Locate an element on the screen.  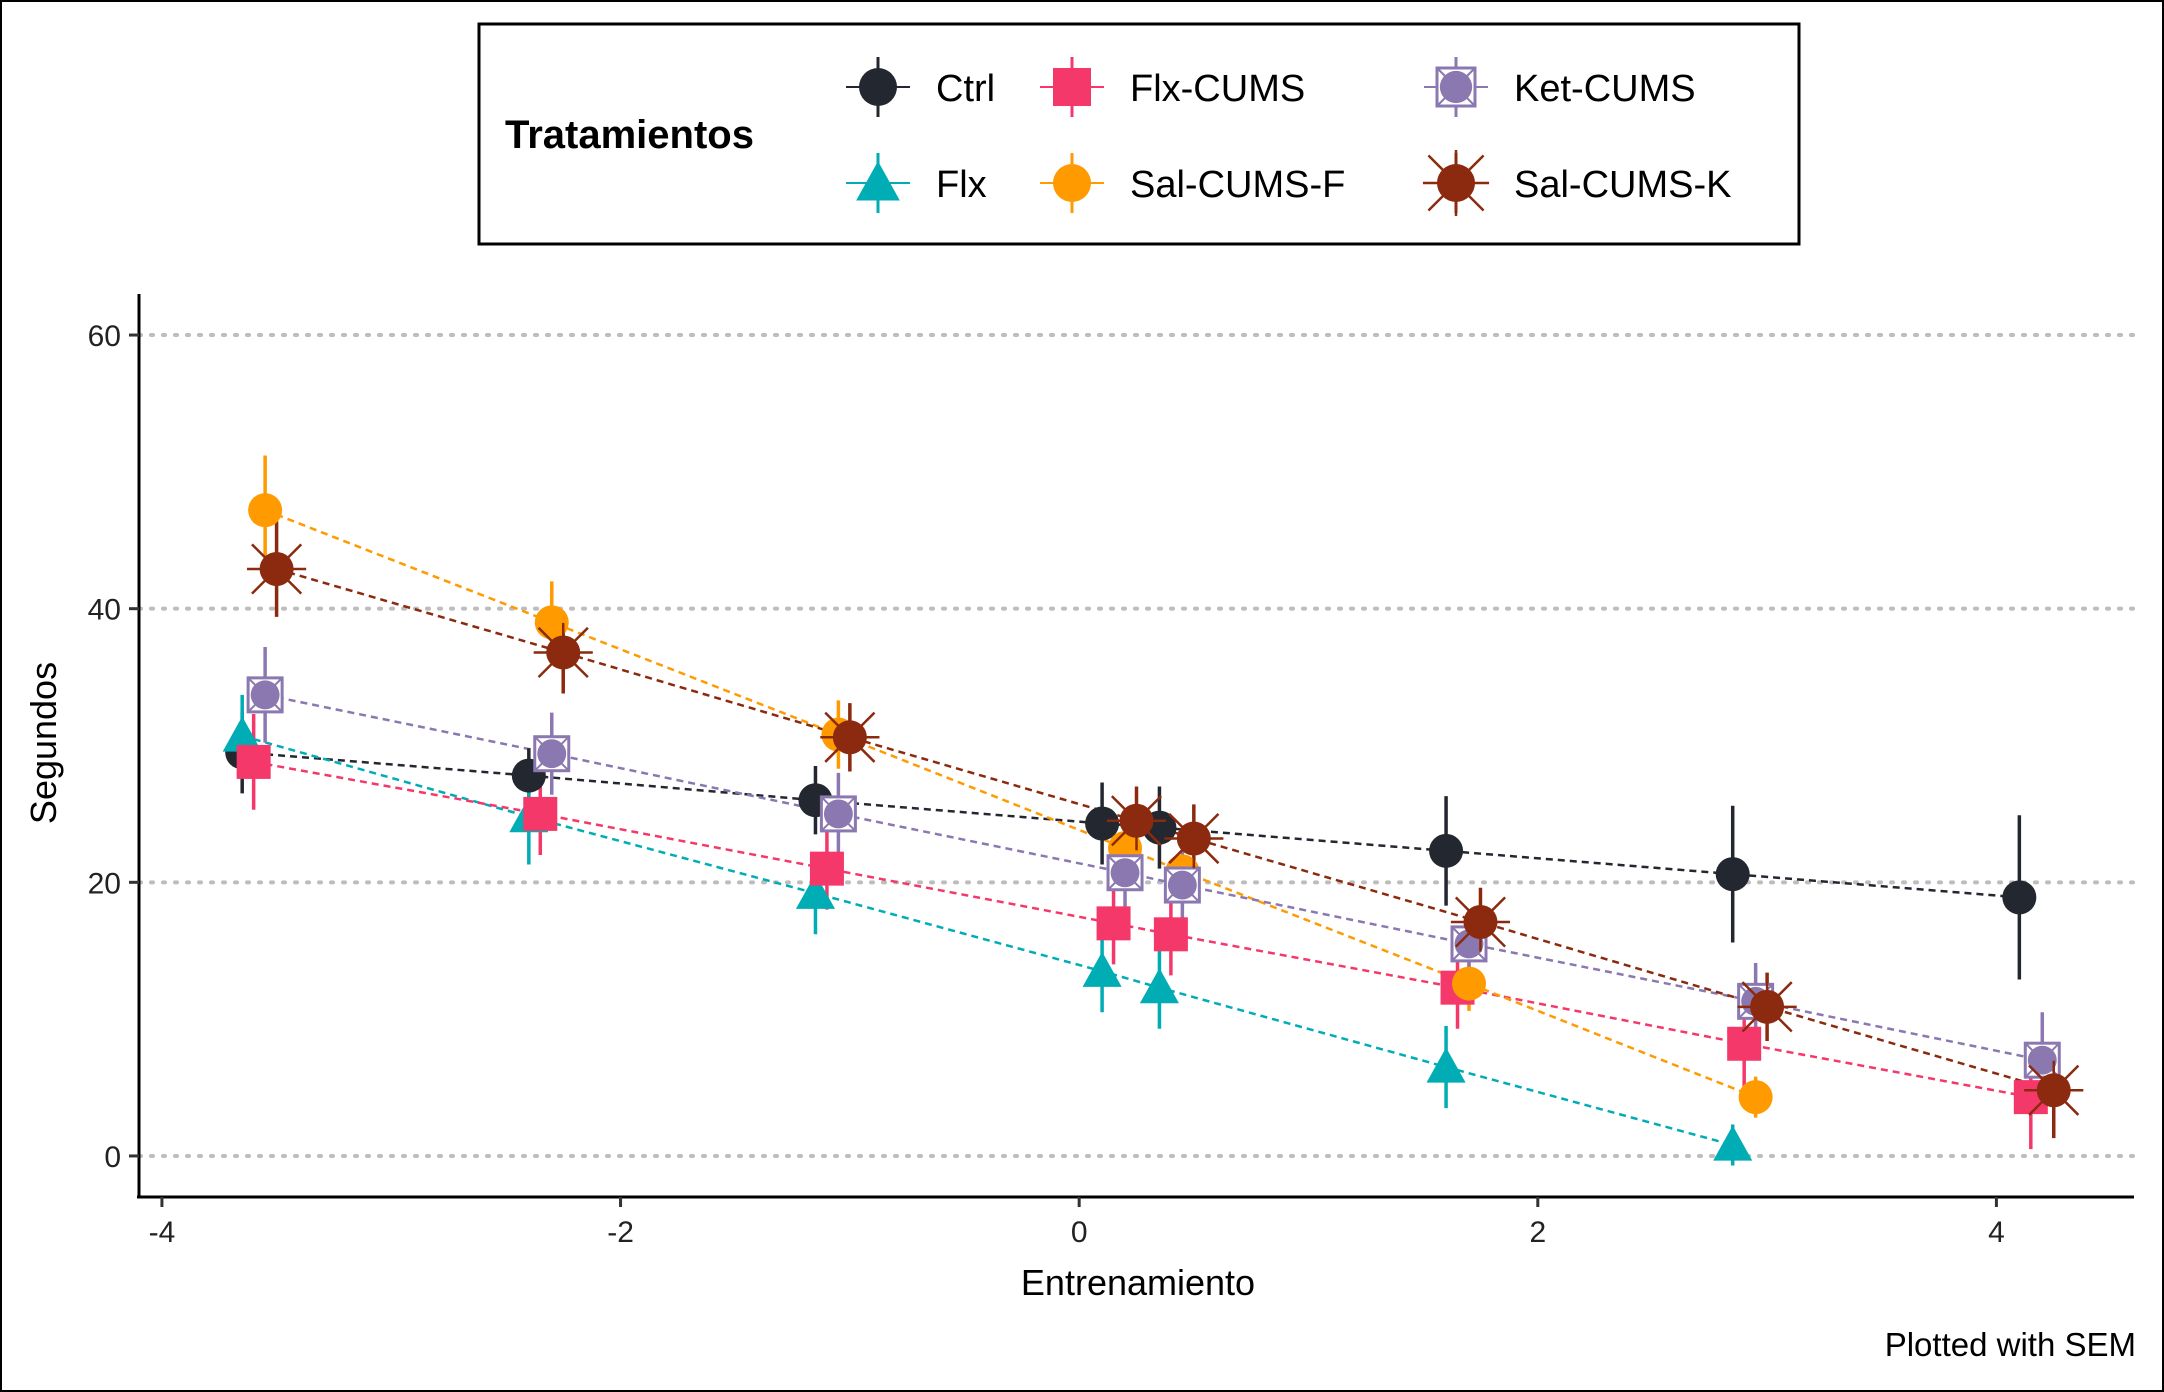
legend-item-flx-cums: Flx-CUMS is located at coordinates (1172, 87).